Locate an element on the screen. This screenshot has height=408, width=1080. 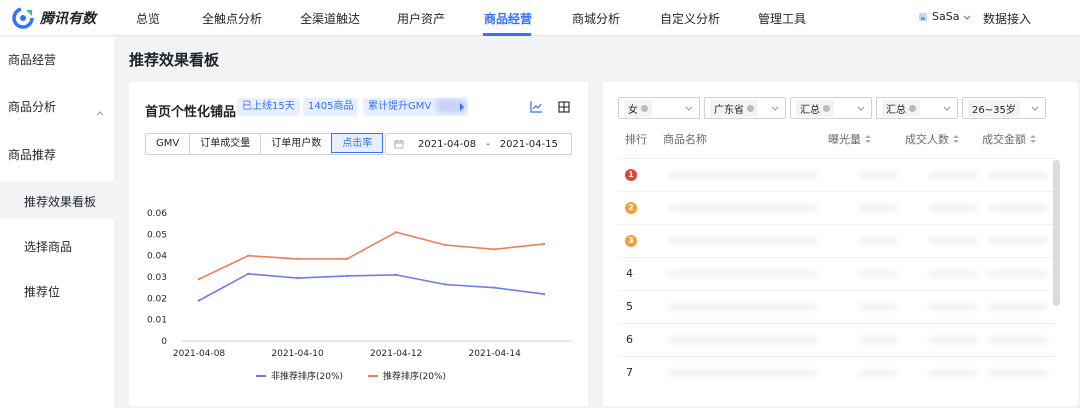
series-line-non-recommend is located at coordinates (371, 287).